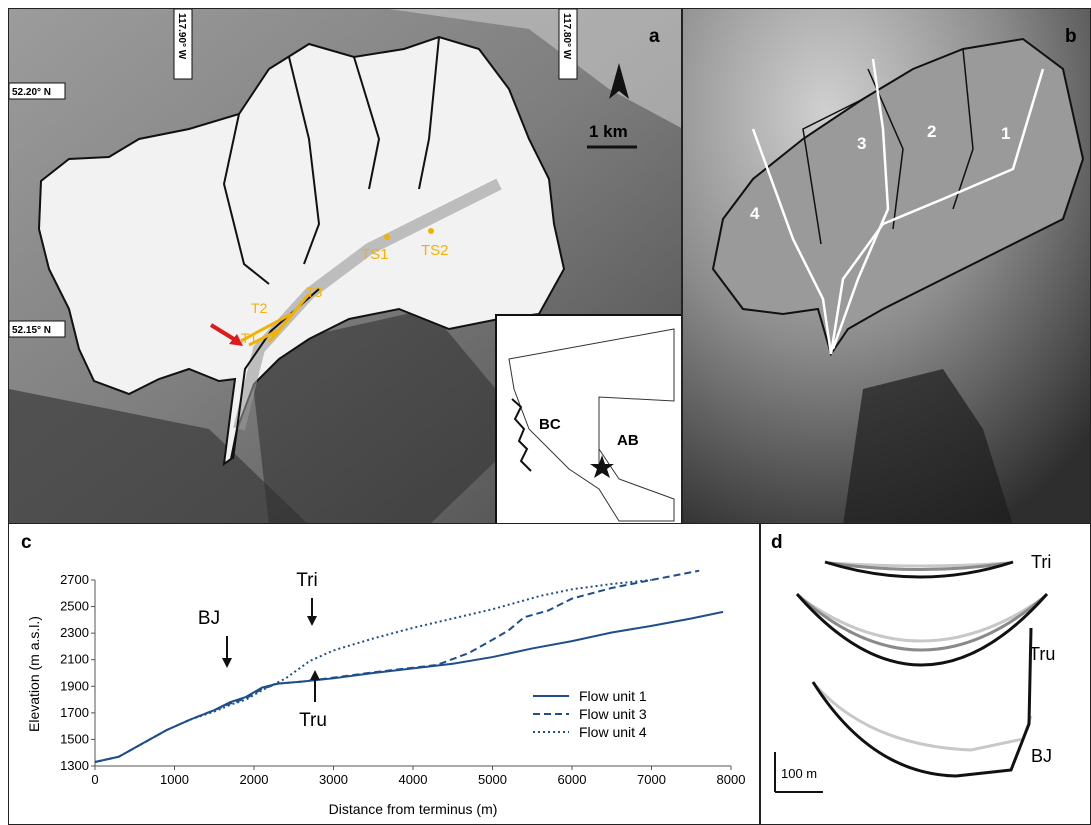  What do you see at coordinates (654, 36) in the screenshot?
I see `panel-label-a: a` at bounding box center [654, 36].